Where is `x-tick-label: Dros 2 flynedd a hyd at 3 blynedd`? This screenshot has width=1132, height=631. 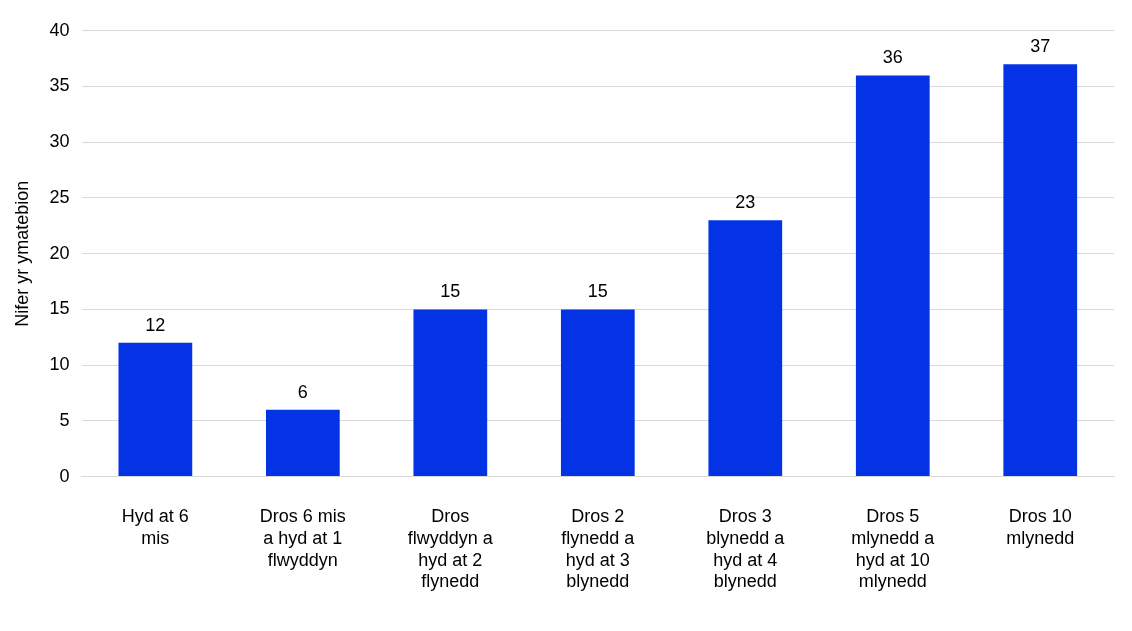
x-tick-label: Dros 2 flynedd a hyd at 3 blynedd is located at coordinates (598, 549).